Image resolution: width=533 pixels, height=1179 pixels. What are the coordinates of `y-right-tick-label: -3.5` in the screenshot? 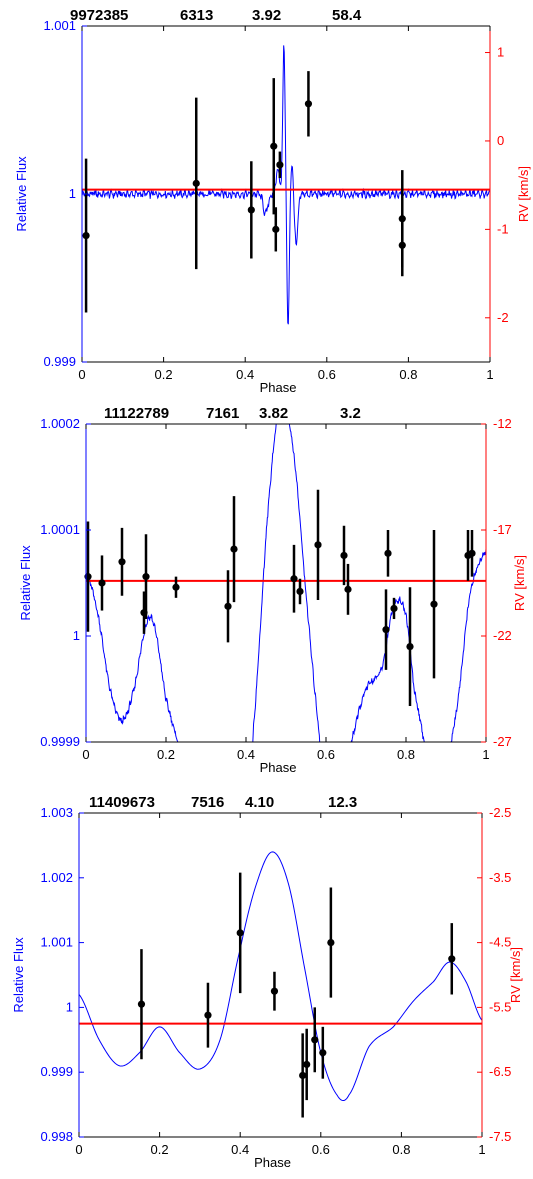 It's located at (500, 877).